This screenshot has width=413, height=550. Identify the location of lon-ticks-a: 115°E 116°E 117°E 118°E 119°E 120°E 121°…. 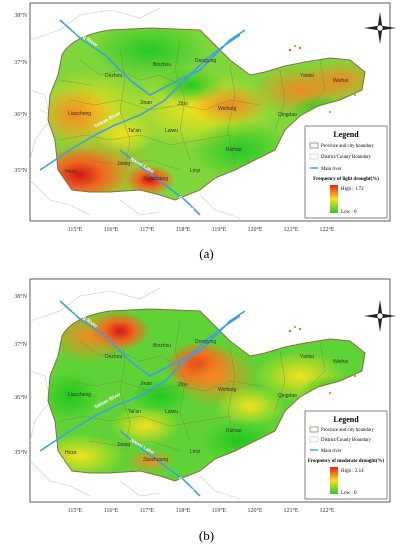
(201, 229).